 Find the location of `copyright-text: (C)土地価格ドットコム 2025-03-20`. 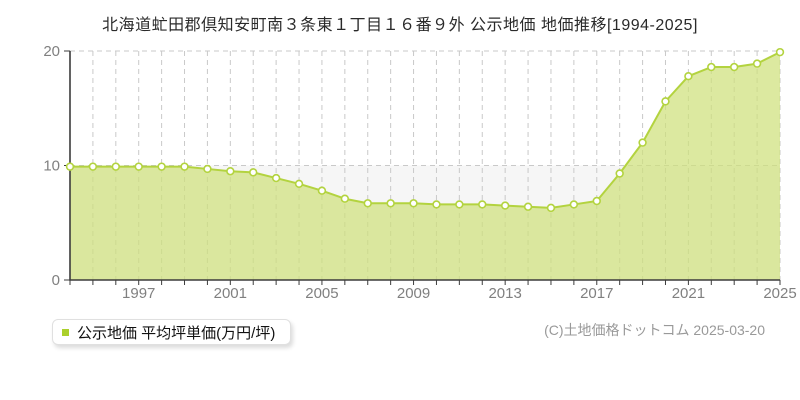

copyright-text: (C)土地価格ドットコム 2025-03-20 is located at coordinates (654, 330).